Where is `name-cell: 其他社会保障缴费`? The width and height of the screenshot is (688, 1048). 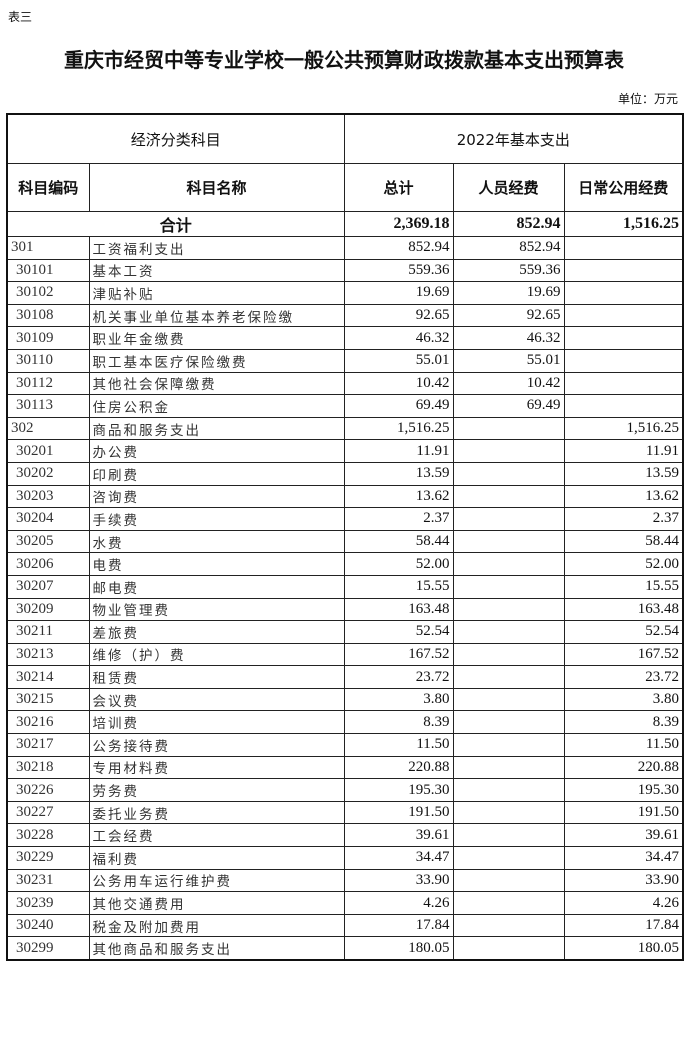
name-cell: 其他社会保障缴费 is located at coordinates (216, 383).